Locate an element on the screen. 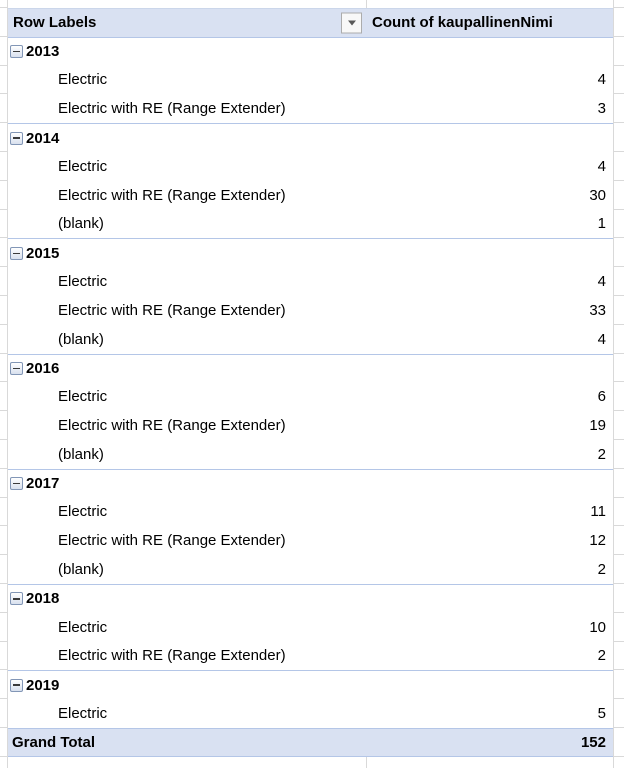 The image size is (624, 768). row-value-cell: 10 is located at coordinates (597, 627).